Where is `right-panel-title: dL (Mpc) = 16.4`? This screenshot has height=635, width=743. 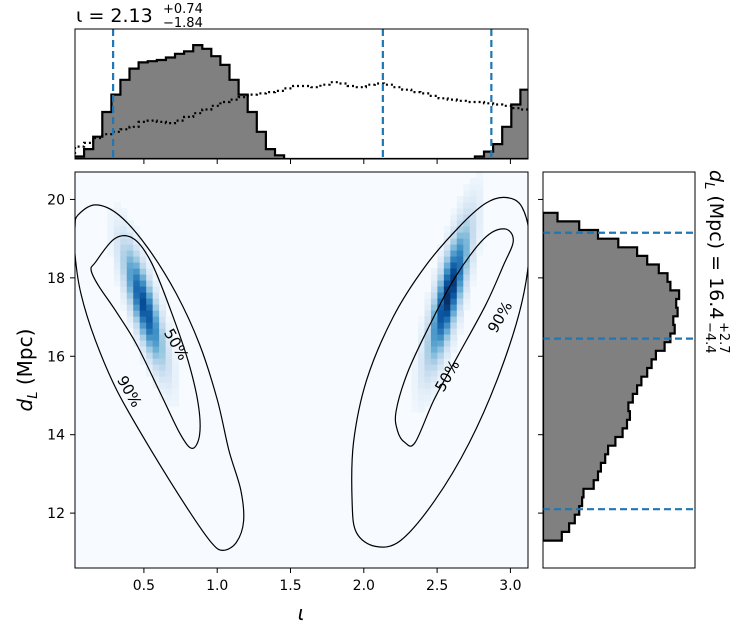 right-panel-title: dL (Mpc) = 16.4 is located at coordinates (714, 244).